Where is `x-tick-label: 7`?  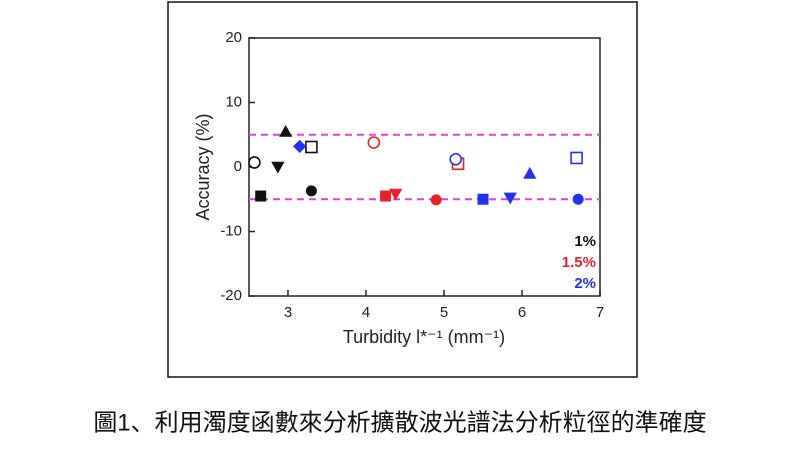 x-tick-label: 7 is located at coordinates (600, 312).